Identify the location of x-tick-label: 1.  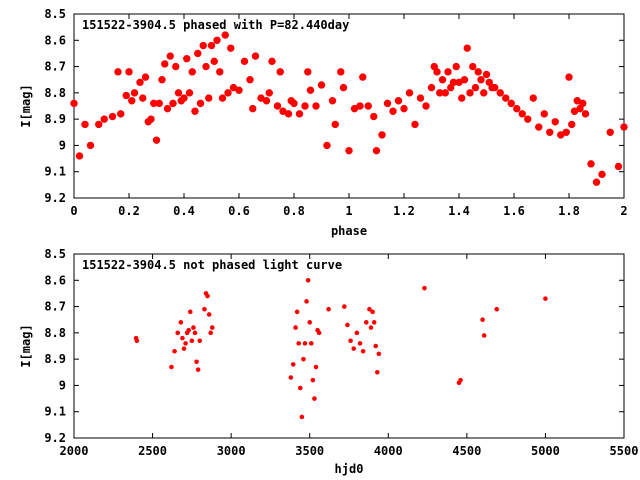
(348, 211).